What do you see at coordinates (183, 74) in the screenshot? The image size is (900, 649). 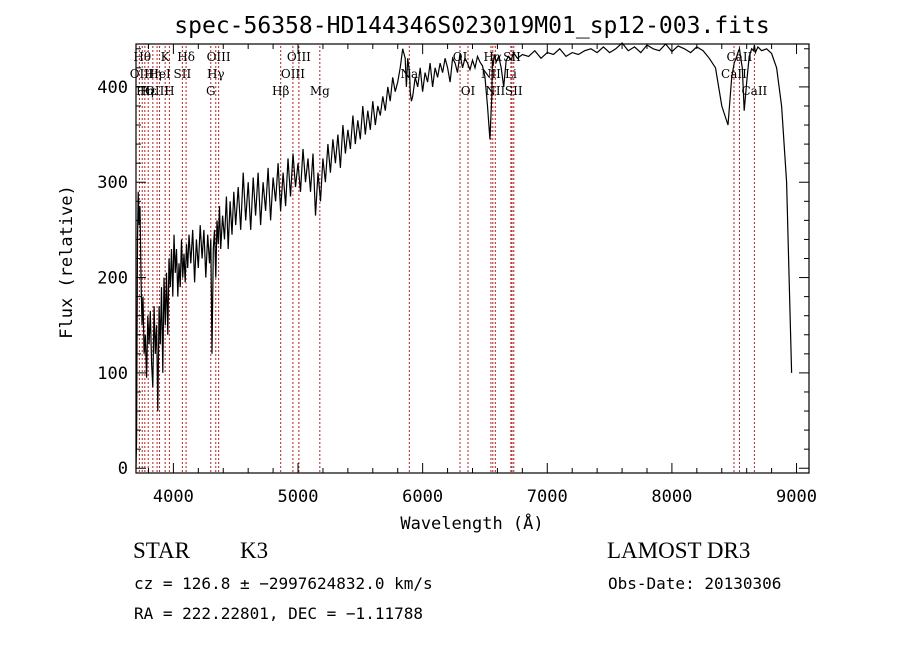 I see `line-marker-label-9: SII` at bounding box center [183, 74].